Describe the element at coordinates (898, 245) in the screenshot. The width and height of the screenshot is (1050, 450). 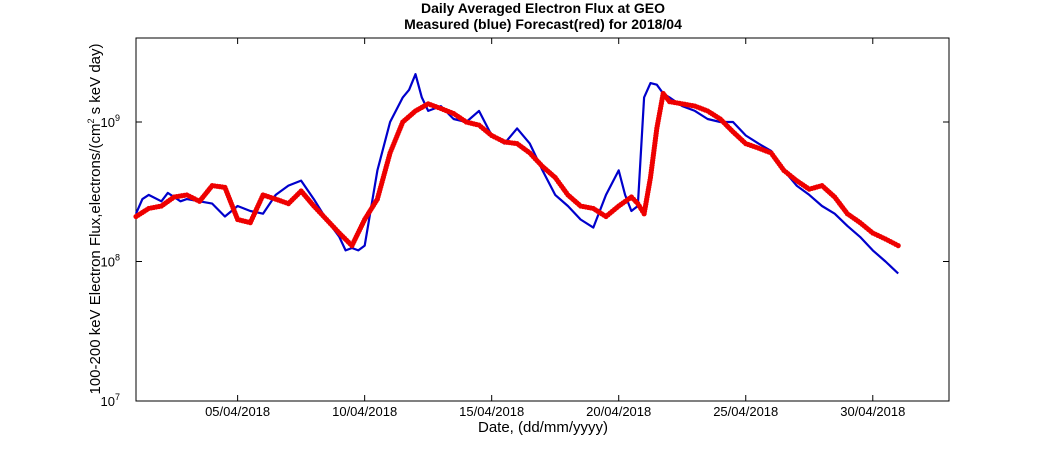
I see `forecast-point` at that location.